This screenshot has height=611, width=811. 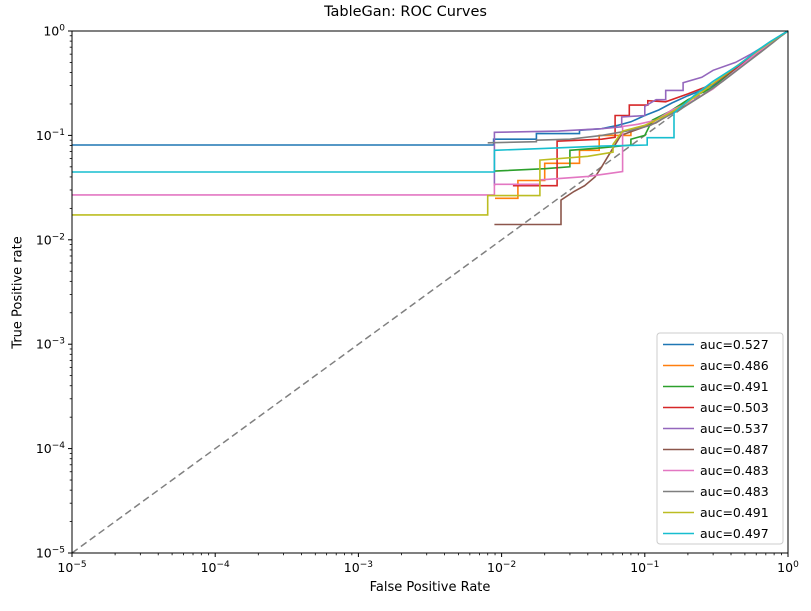 I want to click on x-tick-label: 100, so click(x=788, y=567).